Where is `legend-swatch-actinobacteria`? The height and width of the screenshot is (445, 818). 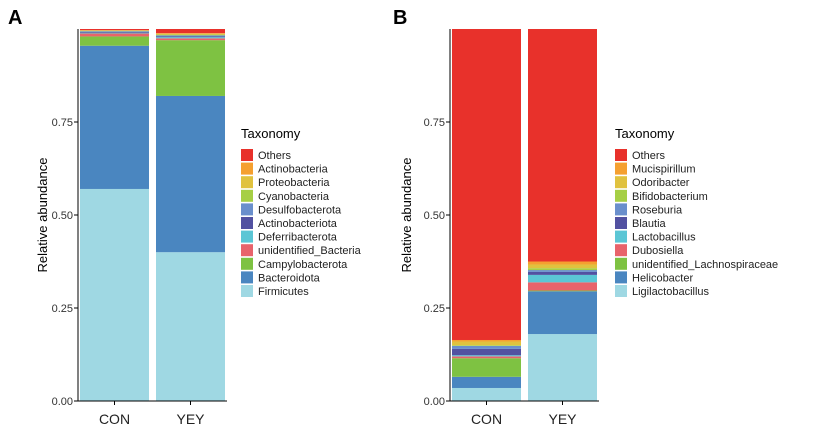
legend-swatch-actinobacteria is located at coordinates (247, 168).